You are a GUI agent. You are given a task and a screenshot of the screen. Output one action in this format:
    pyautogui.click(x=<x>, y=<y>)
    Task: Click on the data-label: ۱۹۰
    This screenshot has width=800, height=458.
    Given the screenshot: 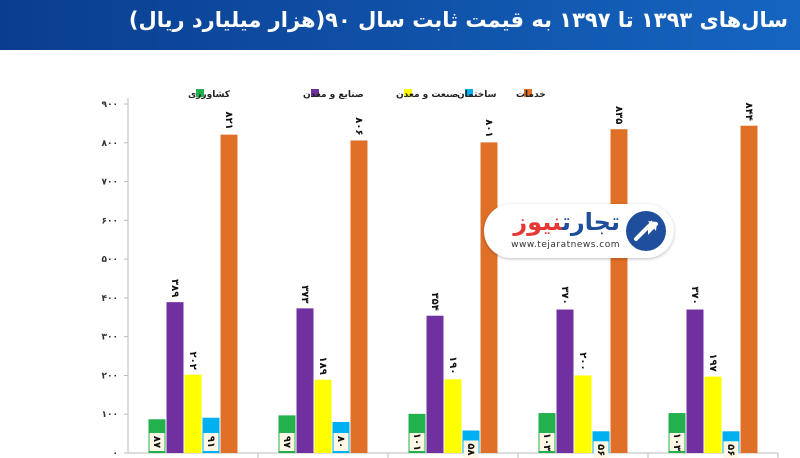 What is the action you would take?
    pyautogui.click(x=452, y=365)
    